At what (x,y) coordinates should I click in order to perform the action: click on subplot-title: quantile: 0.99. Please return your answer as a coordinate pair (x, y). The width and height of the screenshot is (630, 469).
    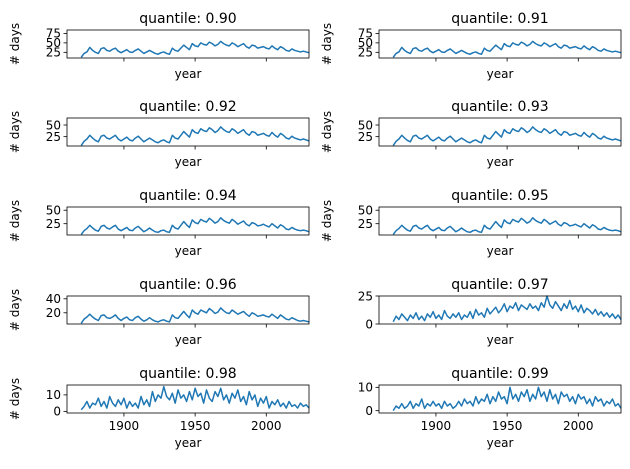
    Looking at the image, I should click on (499, 374).